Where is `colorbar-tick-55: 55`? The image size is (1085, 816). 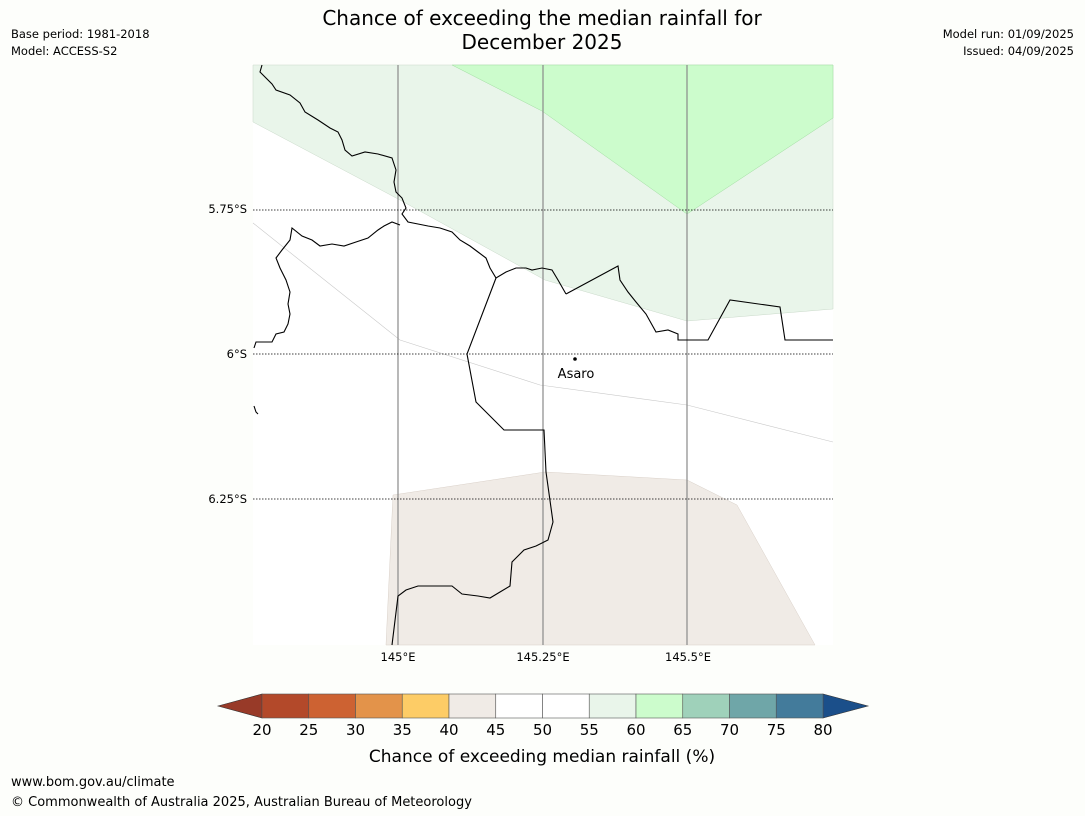 colorbar-tick-55: 55 is located at coordinates (589, 730).